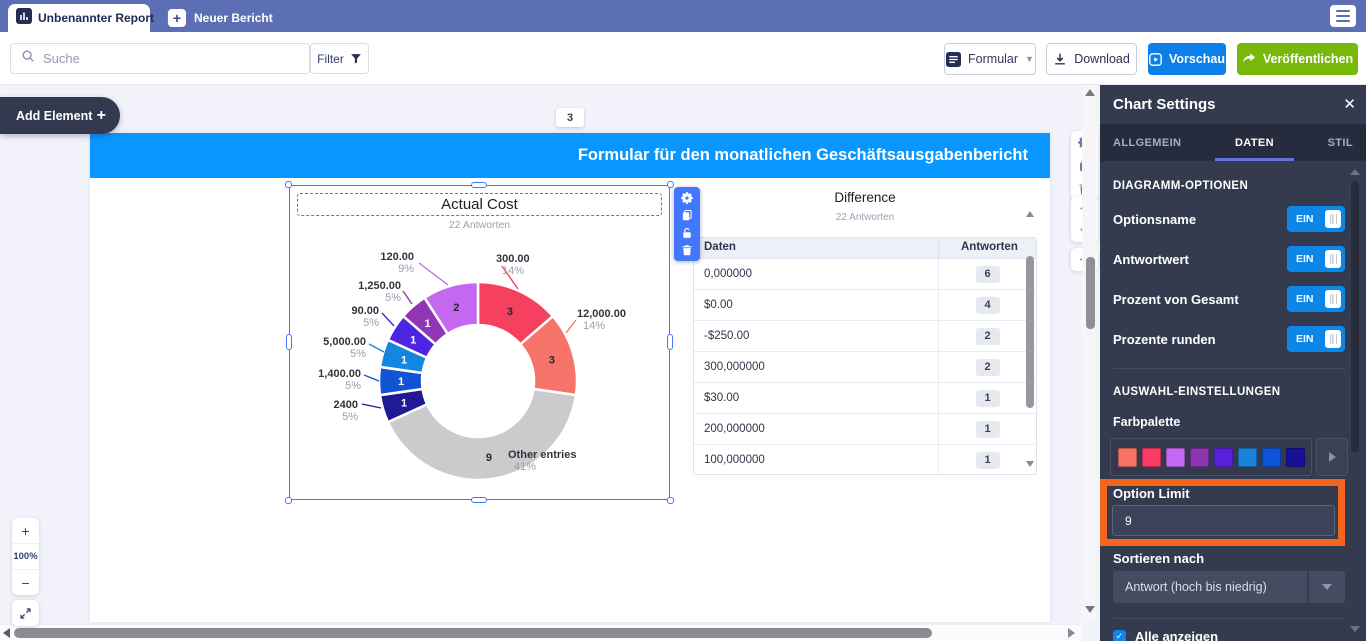  I want to click on scroll-left-icon, so click(6, 633).